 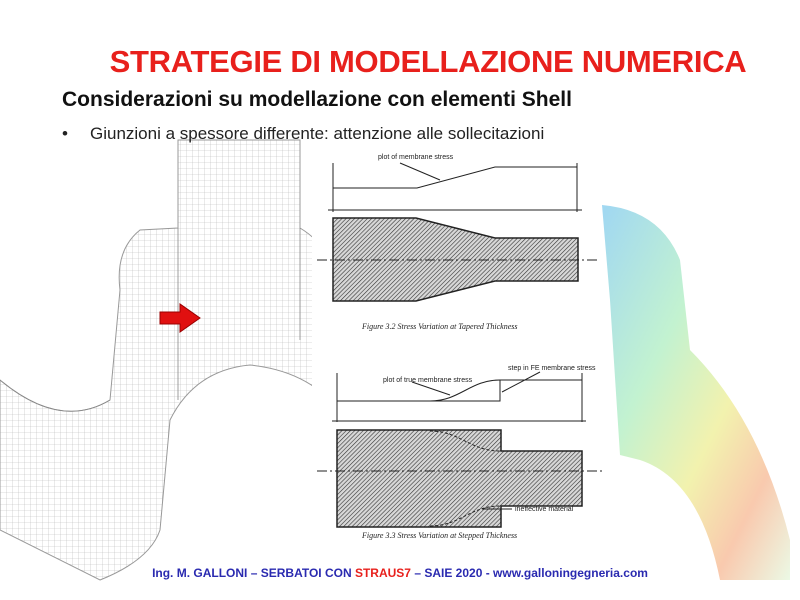 What do you see at coordinates (428, 61) in the screenshot?
I see `slide-title: STRATEGIE DI MODELLAZIONE NUMERICA` at bounding box center [428, 61].